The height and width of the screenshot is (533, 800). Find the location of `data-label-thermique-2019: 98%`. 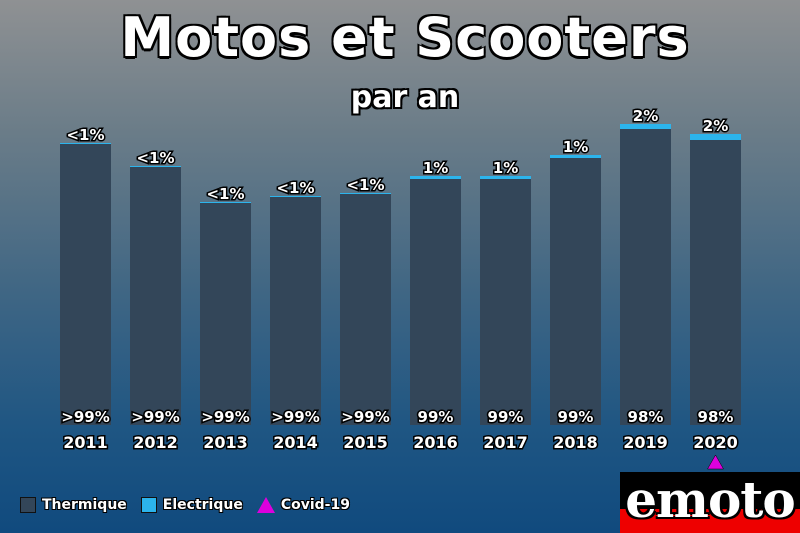

data-label-thermique-2019: 98% is located at coordinates (646, 417).